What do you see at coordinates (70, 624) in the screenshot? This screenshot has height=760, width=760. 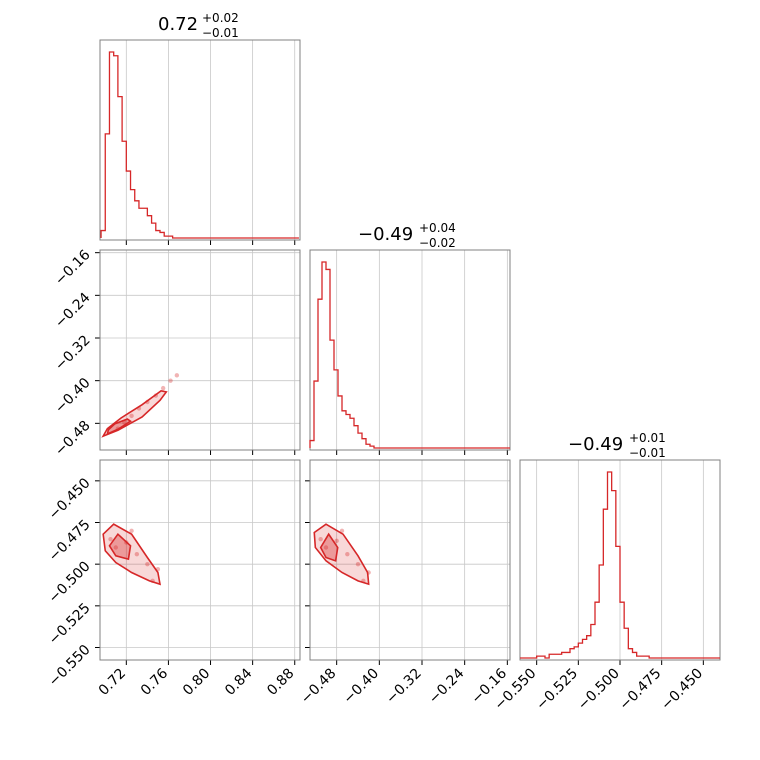 I see `ytick-label: −0.525` at bounding box center [70, 624].